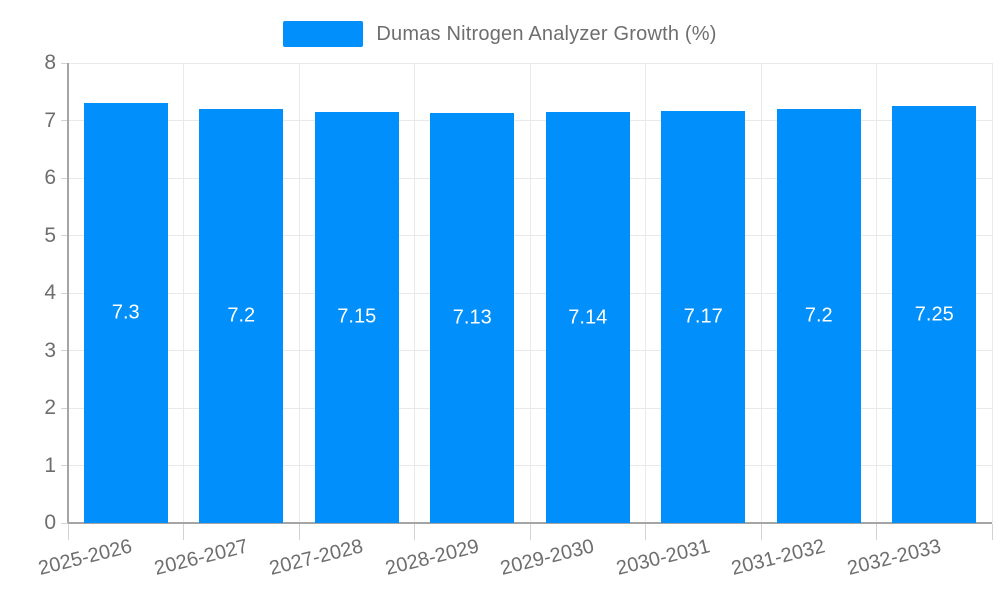 This screenshot has width=1000, height=600. What do you see at coordinates (778, 557) in the screenshot?
I see `x-axis-category-label: 2031-2032` at bounding box center [778, 557].